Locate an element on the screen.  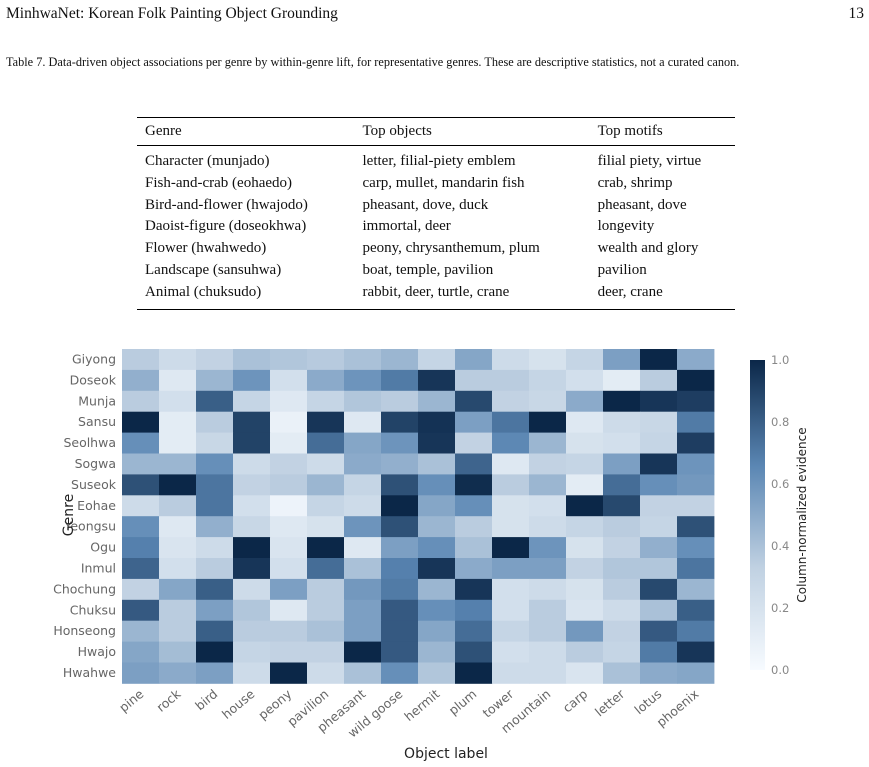
cell-top-objects: boat, temple, pavilion is located at coordinates (428, 269).